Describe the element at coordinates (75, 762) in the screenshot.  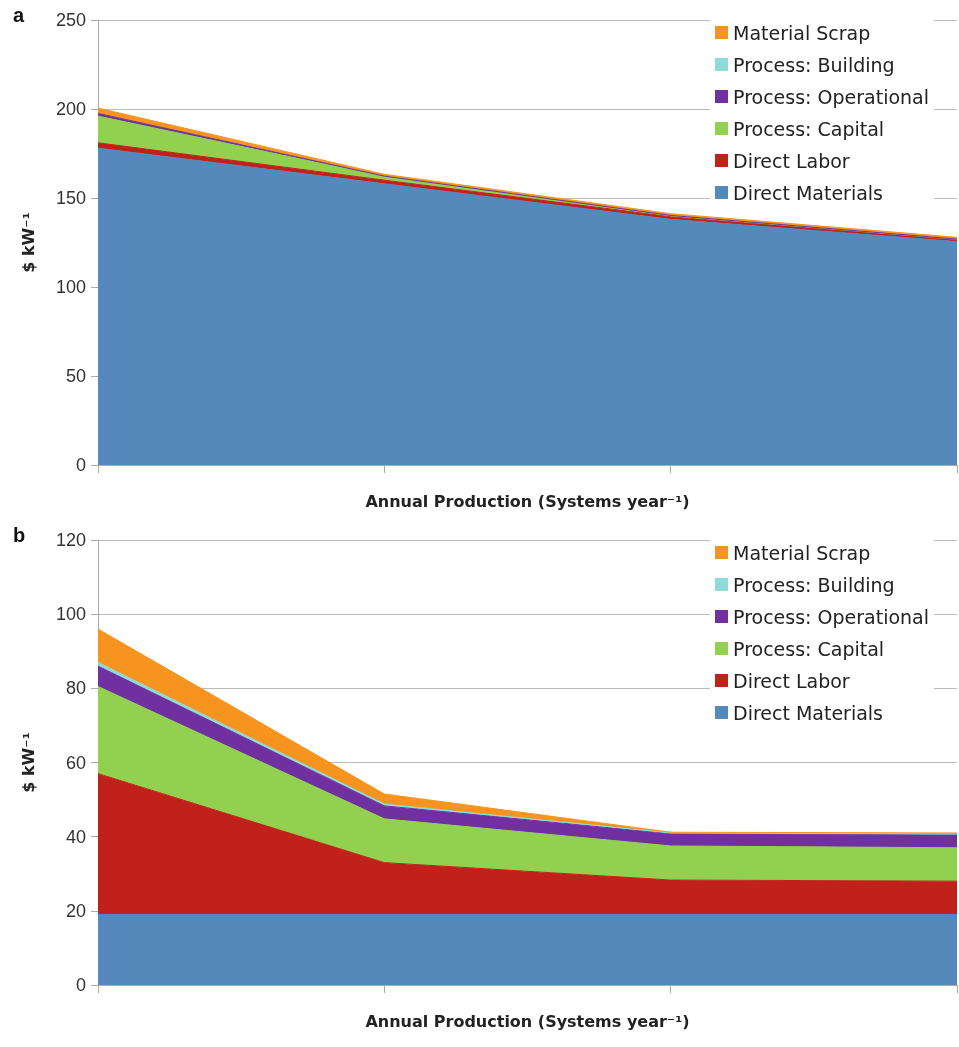
I see `y-tick-label: 60` at that location.